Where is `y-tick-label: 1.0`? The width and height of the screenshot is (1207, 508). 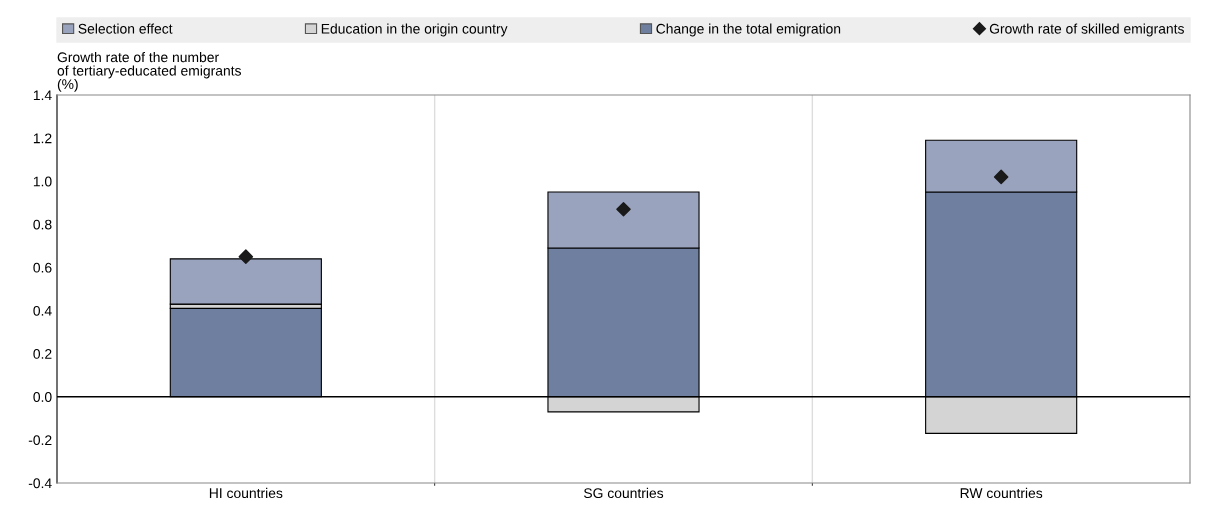
y-tick-label: 1.0 is located at coordinates (42, 181).